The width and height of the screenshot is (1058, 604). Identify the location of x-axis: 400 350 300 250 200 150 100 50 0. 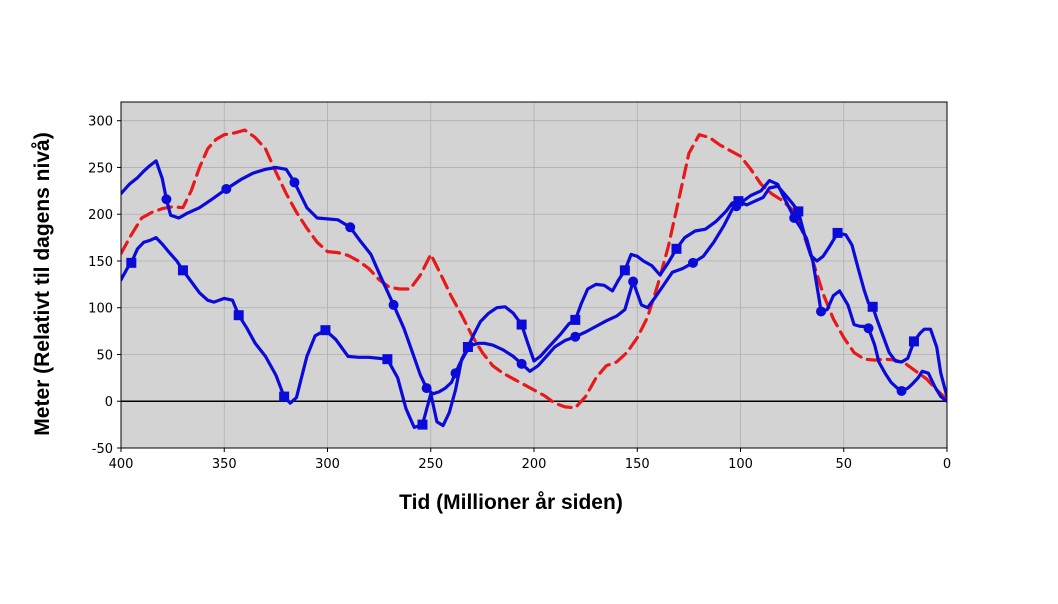
(530, 460).